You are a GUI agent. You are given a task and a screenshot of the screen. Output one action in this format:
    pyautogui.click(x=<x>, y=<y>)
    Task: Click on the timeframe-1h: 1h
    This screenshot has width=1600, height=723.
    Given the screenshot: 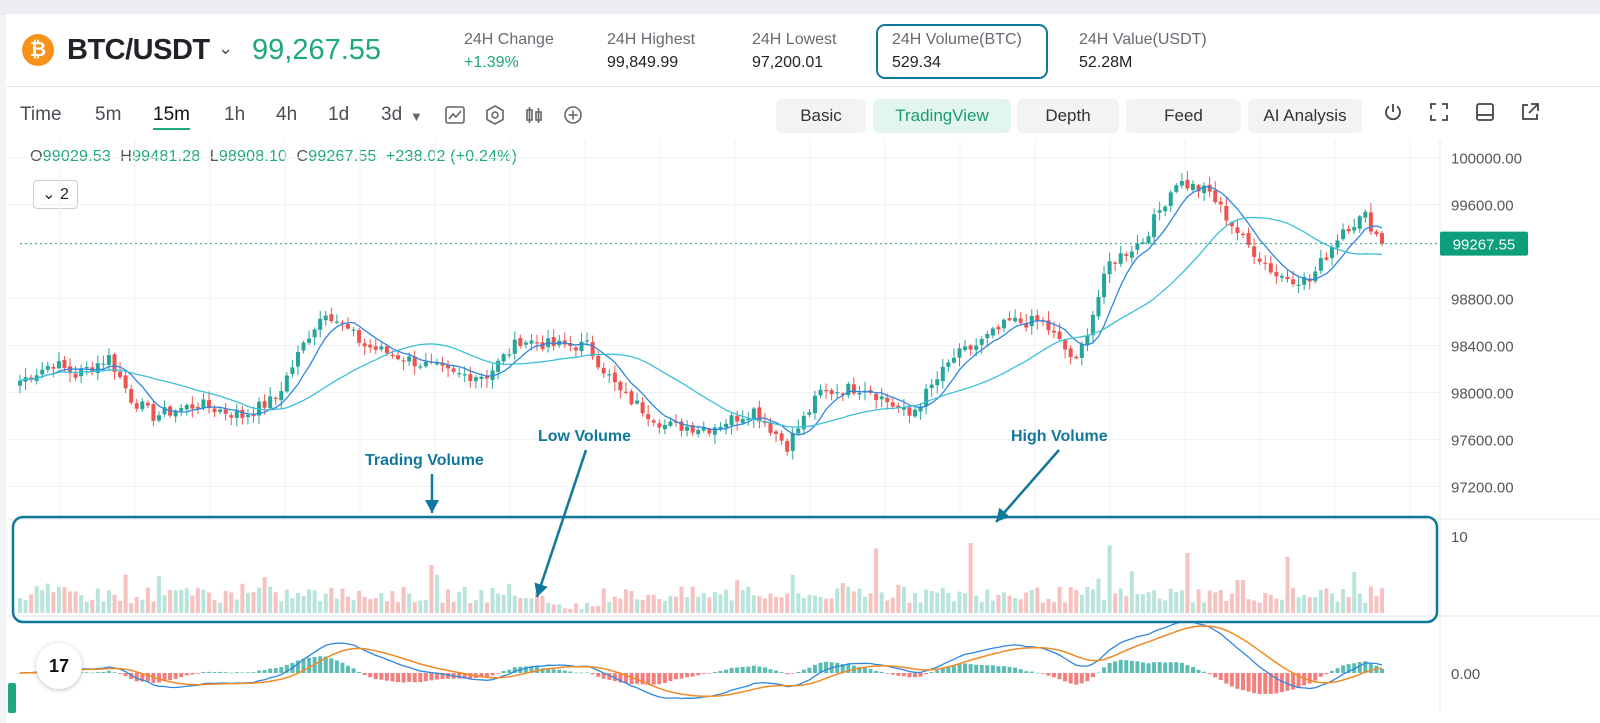 What is the action you would take?
    pyautogui.click(x=235, y=114)
    